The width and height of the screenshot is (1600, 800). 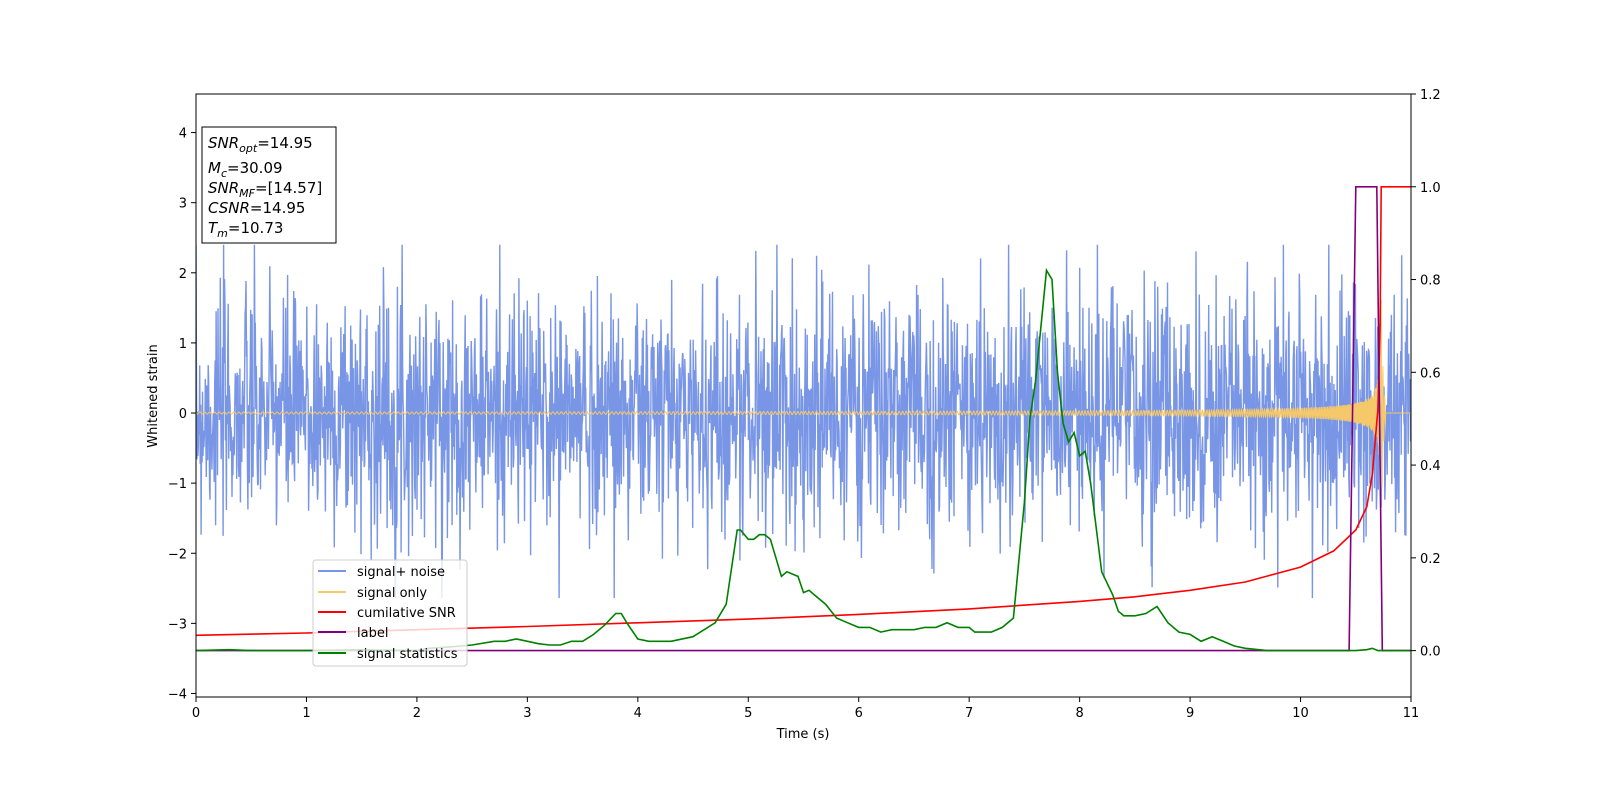 I want to click on legend-label-signal-only: signal only, so click(x=392, y=593).